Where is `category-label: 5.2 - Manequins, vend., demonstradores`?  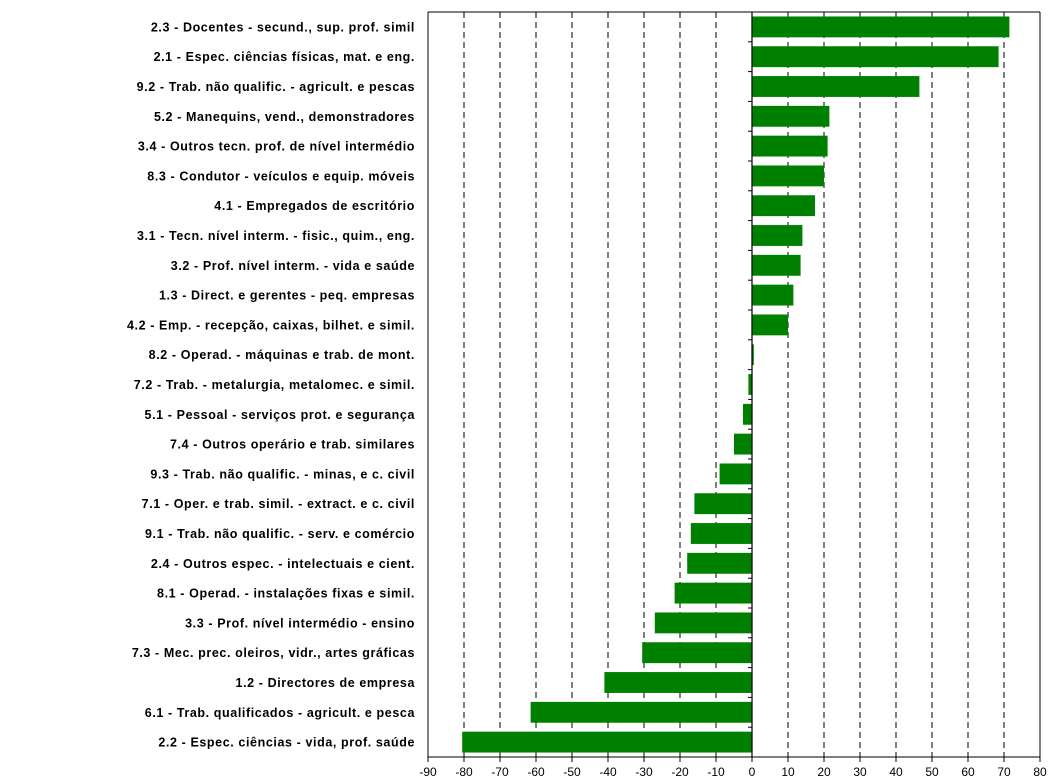 category-label: 5.2 - Manequins, vend., demonstradores is located at coordinates (284, 117).